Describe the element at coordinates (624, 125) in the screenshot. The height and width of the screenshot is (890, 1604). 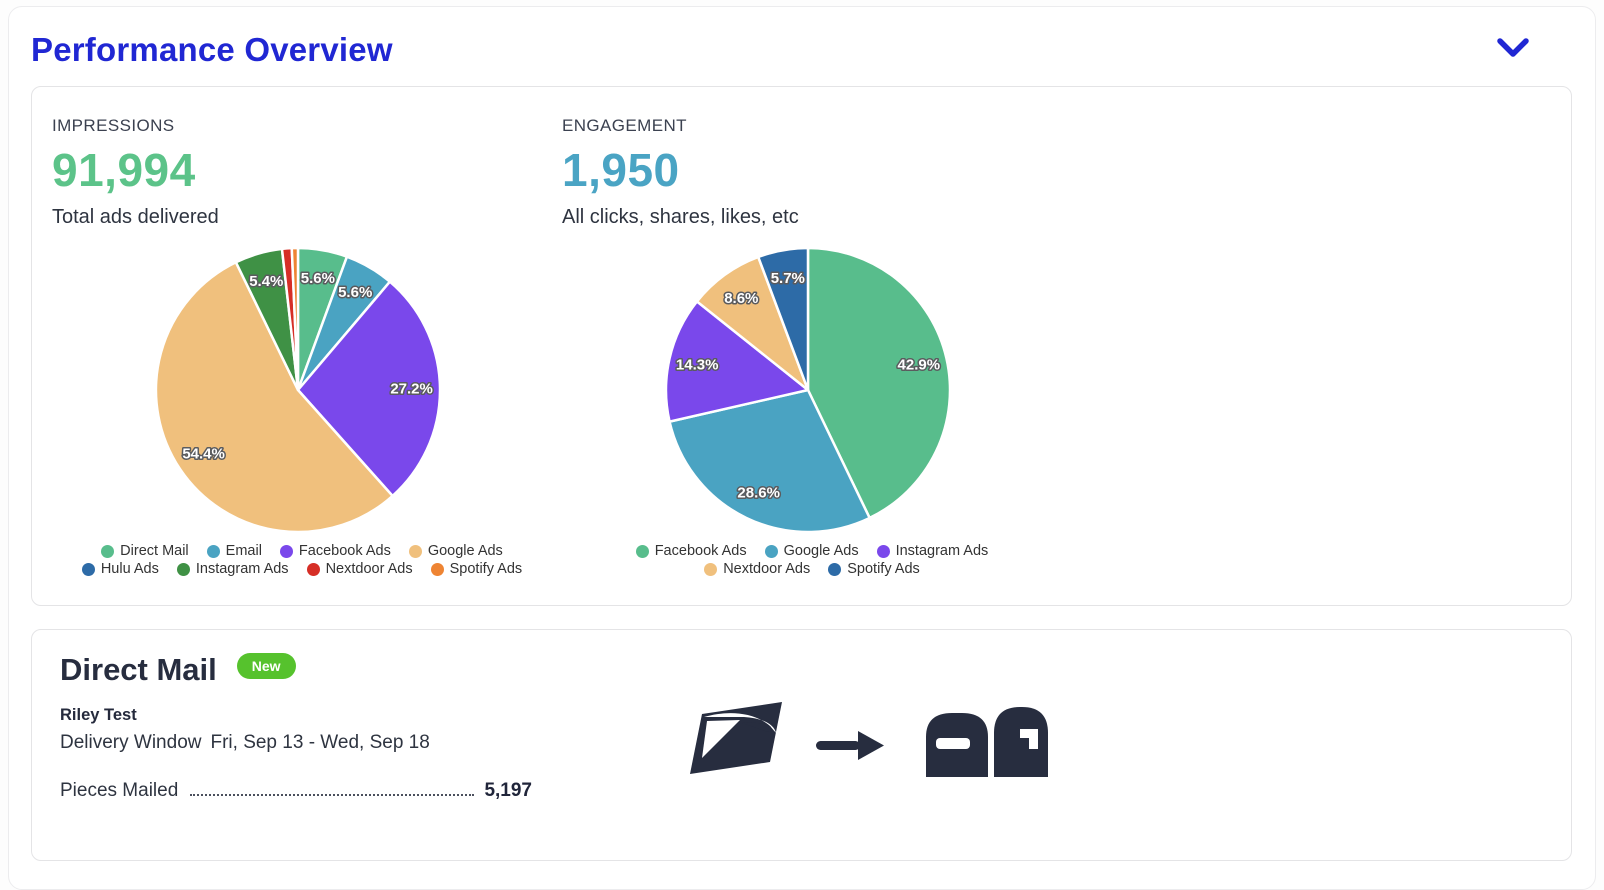
I see `engagement-label: ENGAGEMENT` at that location.